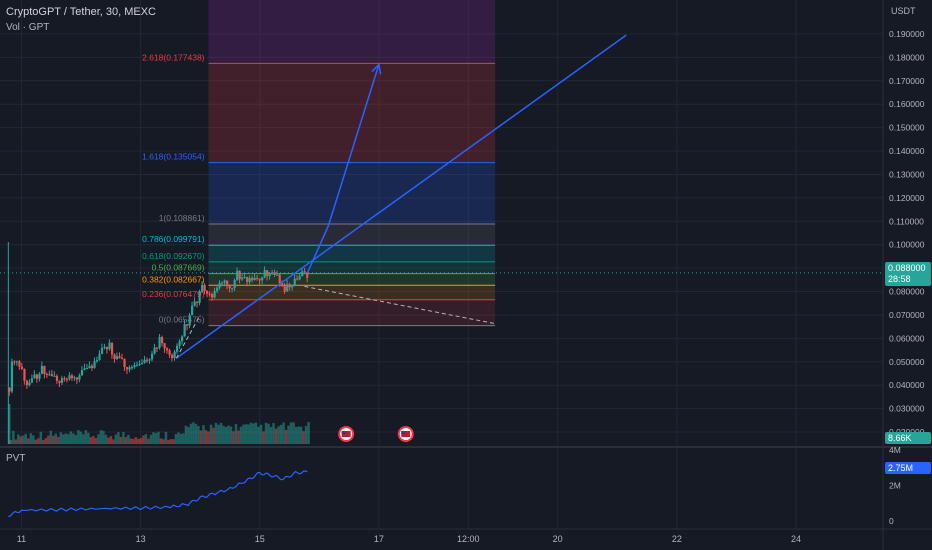 Image resolution: width=932 pixels, height=550 pixels. I want to click on pvt-line, so click(158, 493).